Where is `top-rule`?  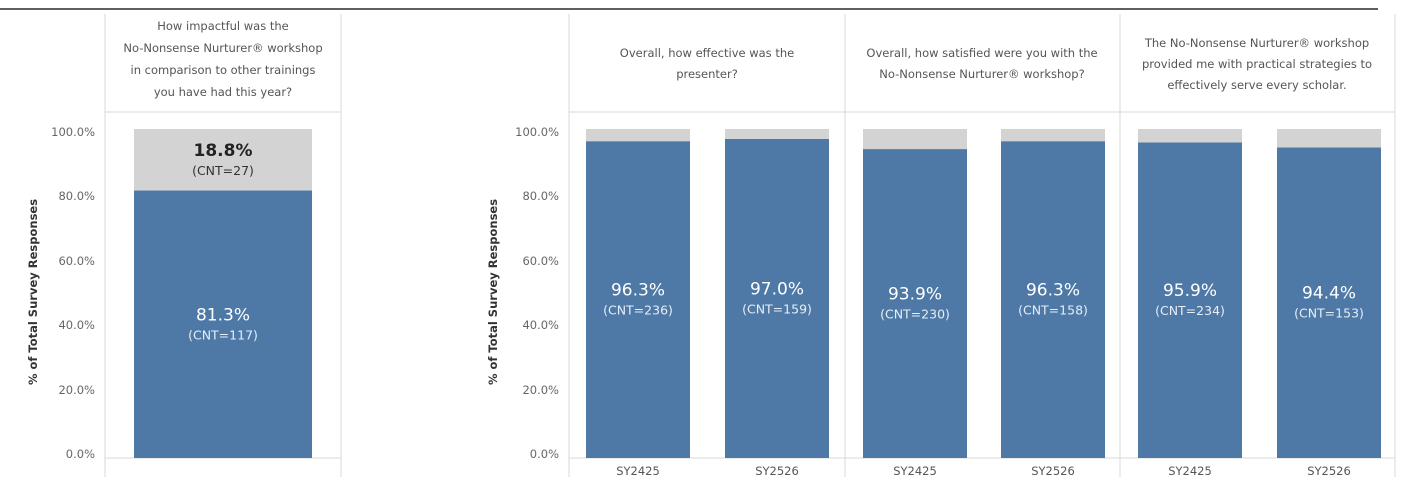 top-rule is located at coordinates (689, 9).